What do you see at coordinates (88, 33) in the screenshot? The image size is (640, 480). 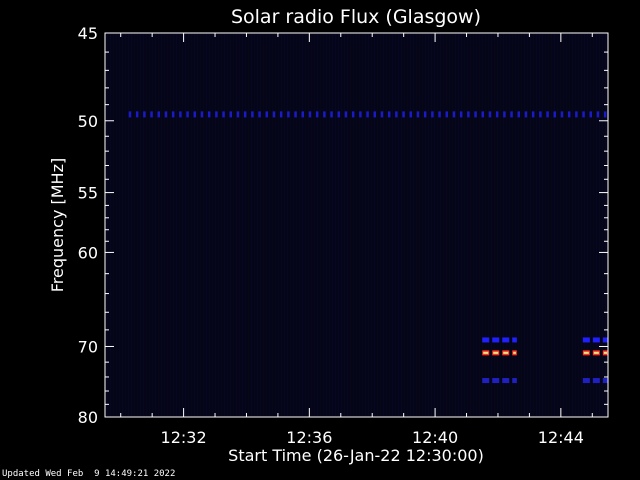 I see `y-tick-label: 45` at bounding box center [88, 33].